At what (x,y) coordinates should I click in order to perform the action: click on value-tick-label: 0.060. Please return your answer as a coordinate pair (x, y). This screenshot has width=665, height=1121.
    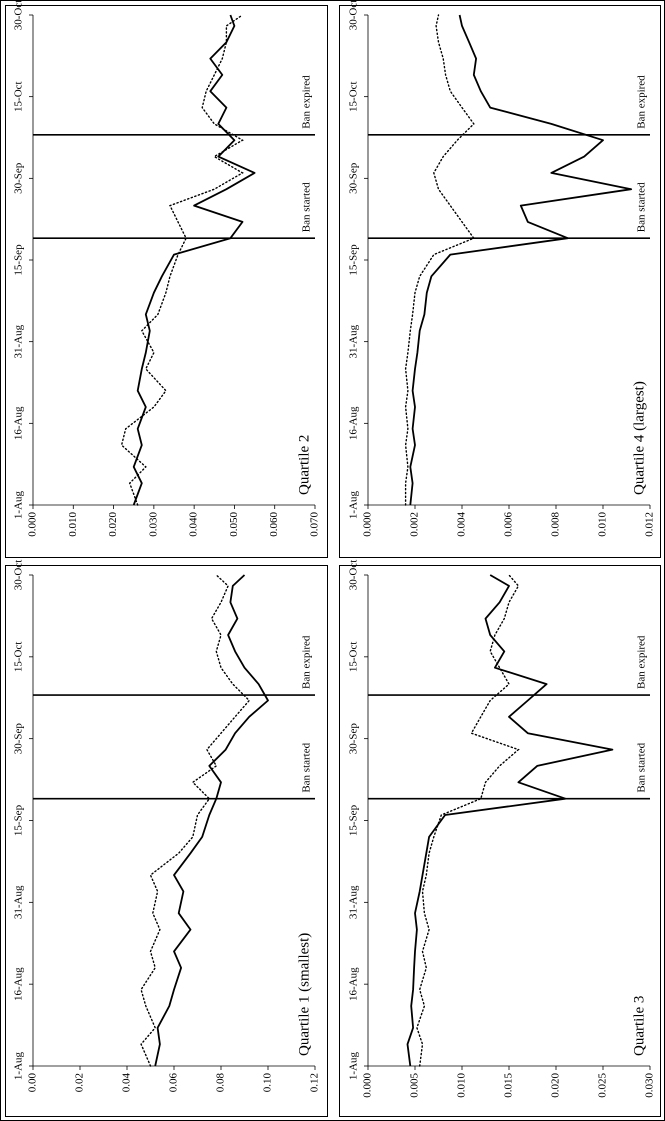
    Looking at the image, I should click on (274, 524).